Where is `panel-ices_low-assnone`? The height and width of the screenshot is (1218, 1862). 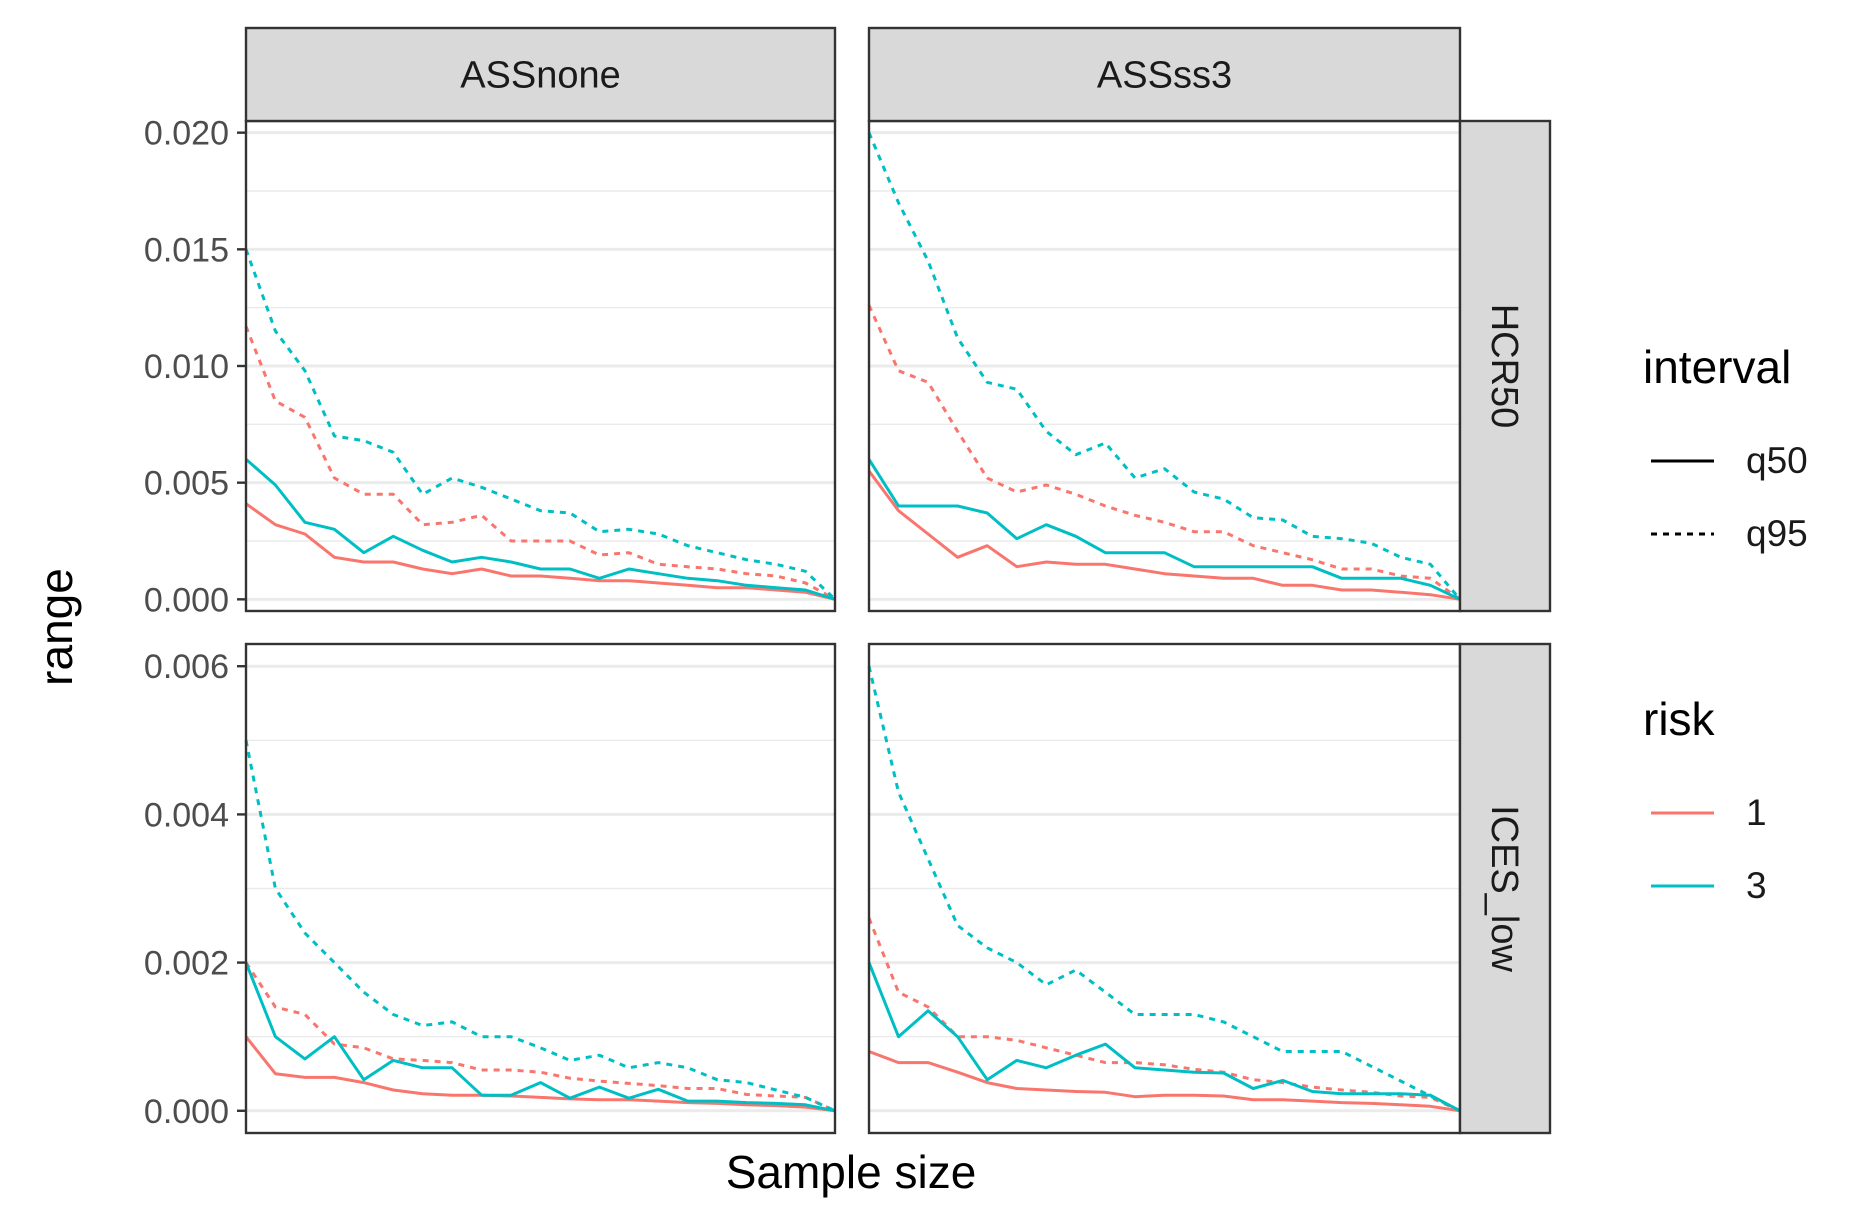
panel-ices_low-assnone is located at coordinates (540, 888).